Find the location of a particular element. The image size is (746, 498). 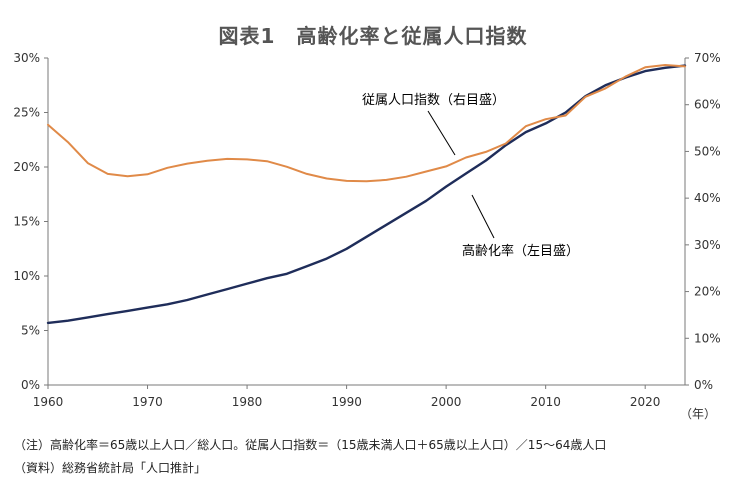

right-y-tick-label: 60% is located at coordinates (707, 105).